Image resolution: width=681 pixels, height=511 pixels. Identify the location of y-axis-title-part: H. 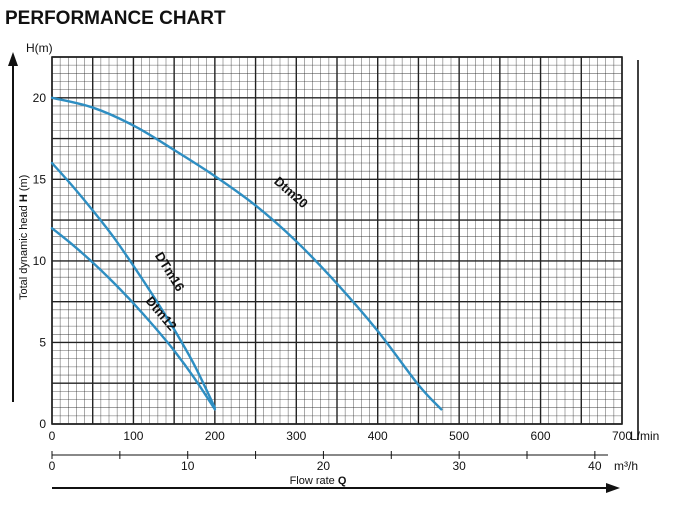
(24, 198).